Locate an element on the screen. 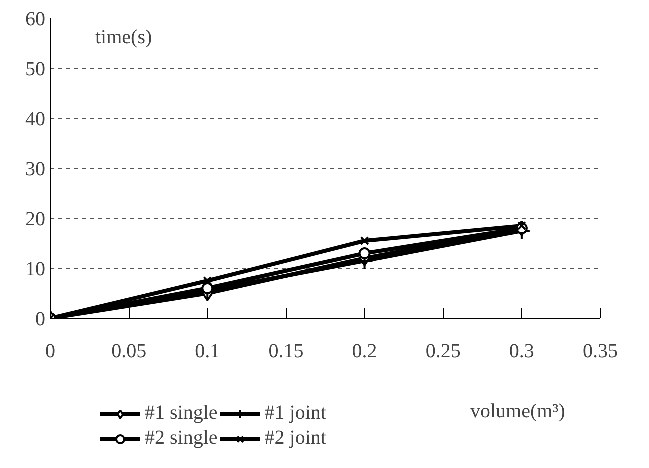  legend-label: #2 joint is located at coordinates (295, 438).